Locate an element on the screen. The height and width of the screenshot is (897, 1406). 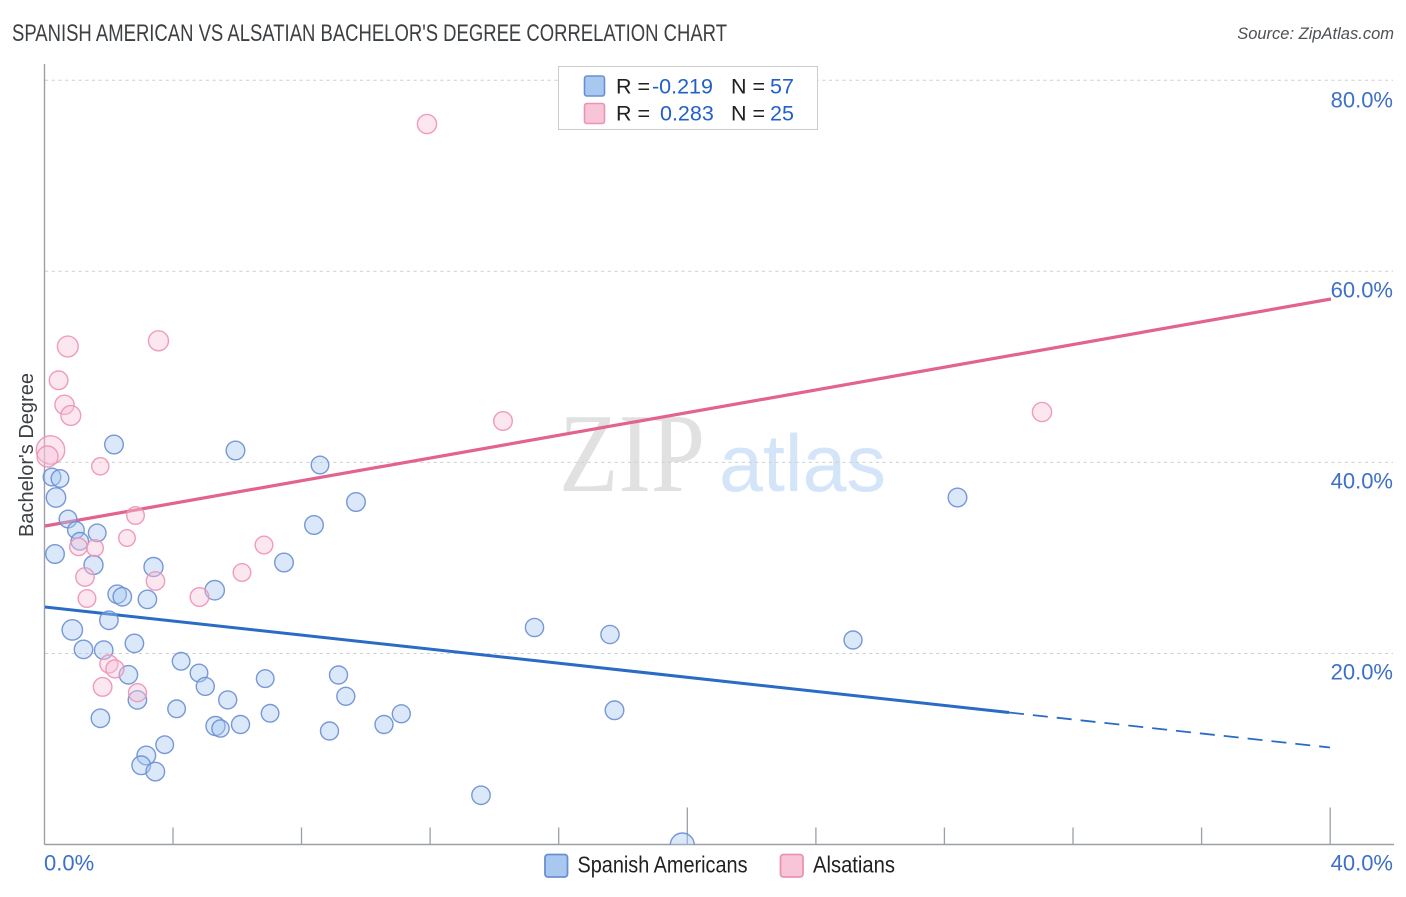
svg-text: atlas is located at coordinates (802, 464).